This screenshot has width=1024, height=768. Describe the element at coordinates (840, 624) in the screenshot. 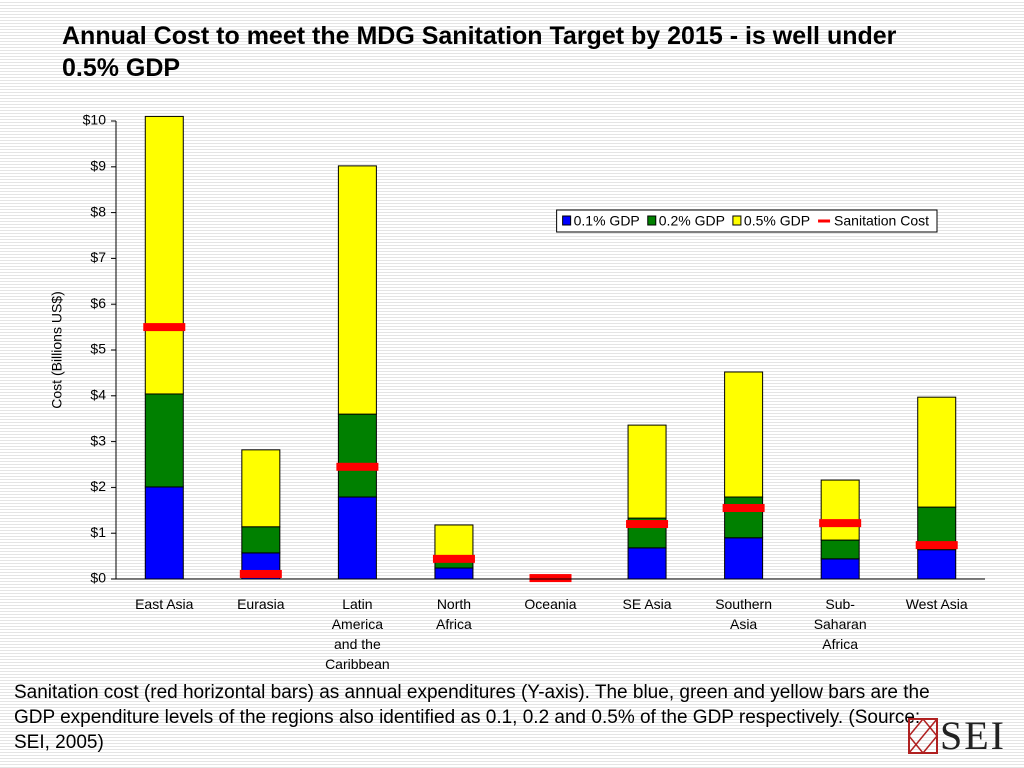

I see `x-tick-label: Sub-Saharan Africa` at that location.